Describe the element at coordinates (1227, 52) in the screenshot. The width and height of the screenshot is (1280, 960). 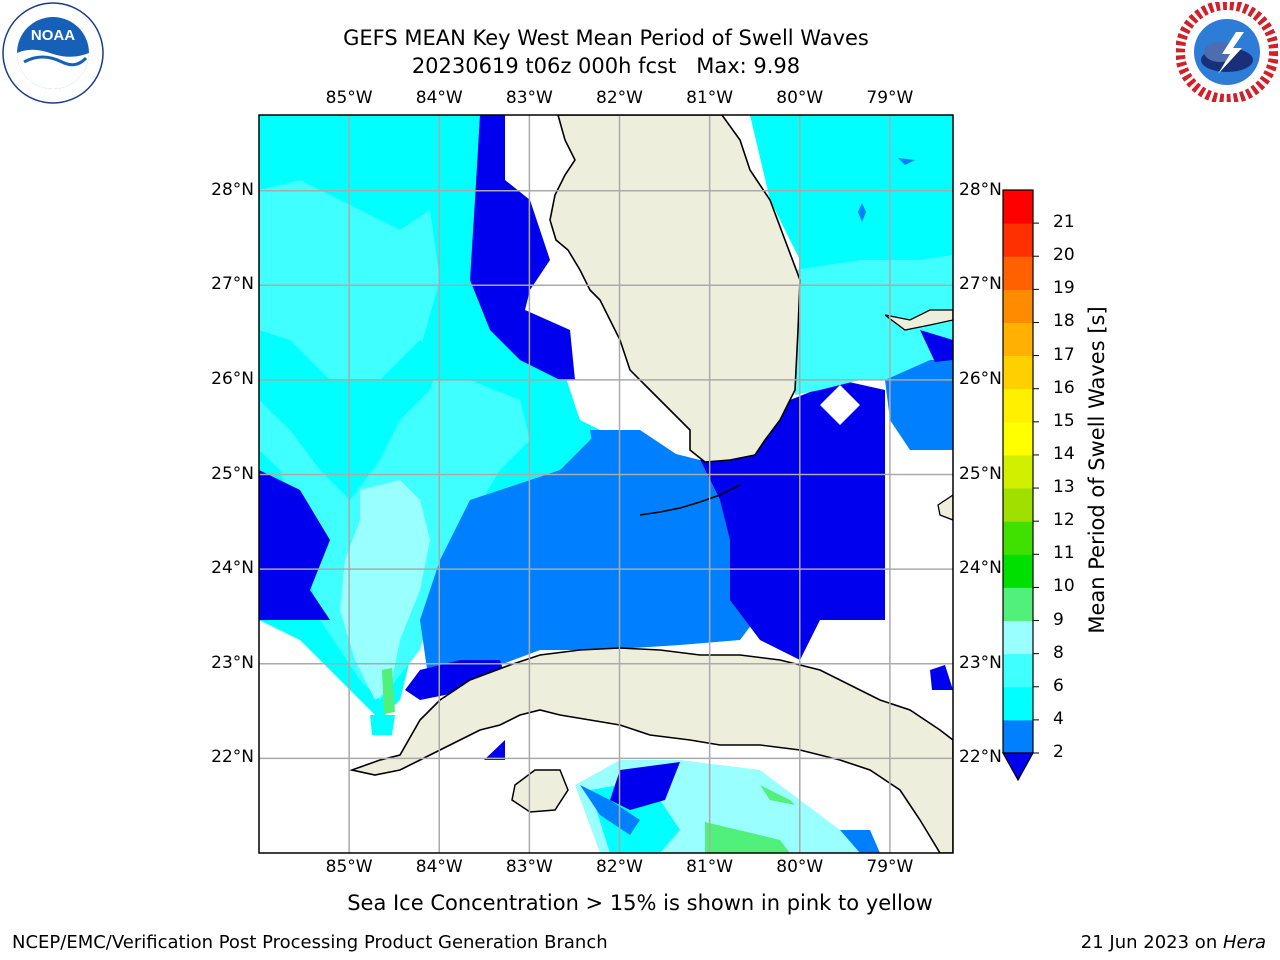
I see `nws-logo` at that location.